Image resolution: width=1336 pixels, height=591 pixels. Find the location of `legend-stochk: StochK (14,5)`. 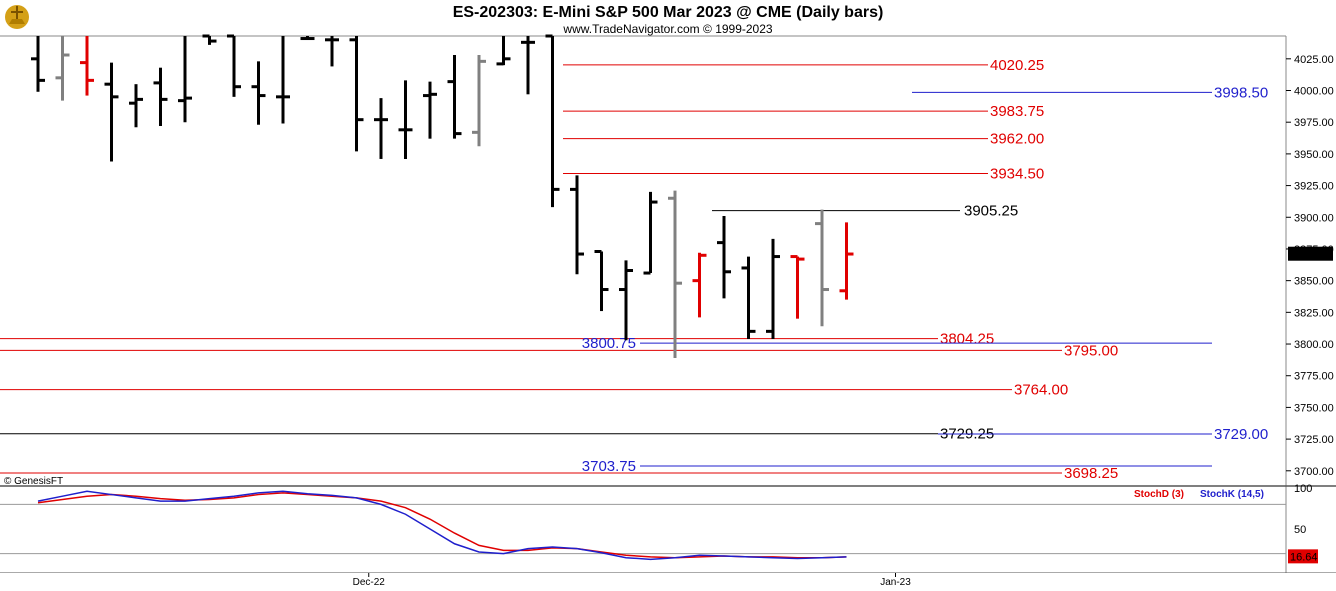

legend-stochk: StochK (14,5) is located at coordinates (1232, 494).